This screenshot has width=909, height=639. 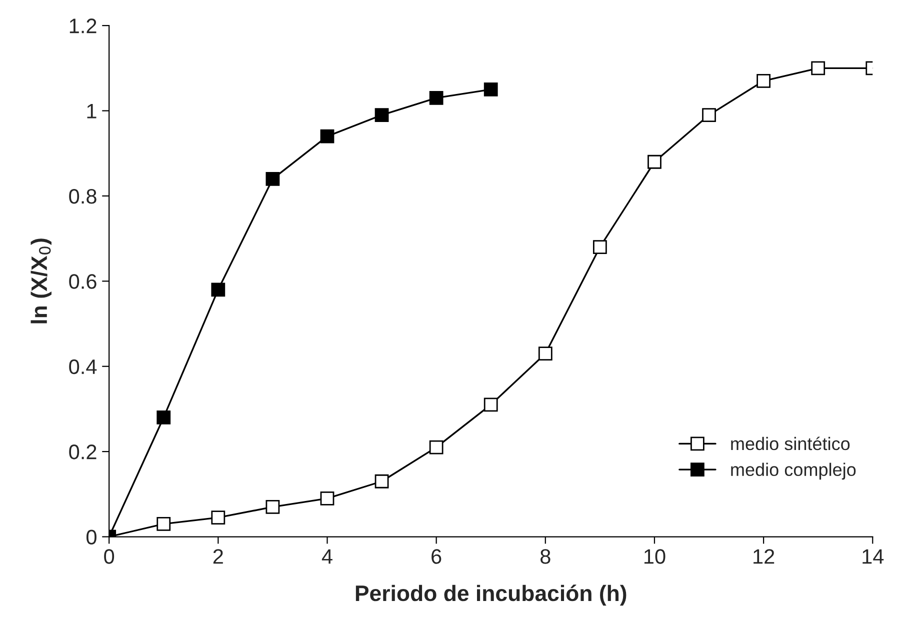 I want to click on y-tick-label: 0.2, so click(x=82, y=452).